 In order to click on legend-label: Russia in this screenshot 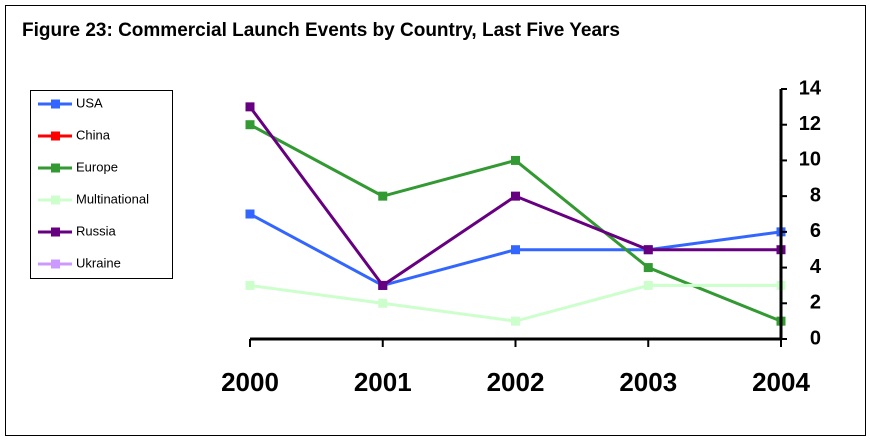, I will do `click(96, 230)`.